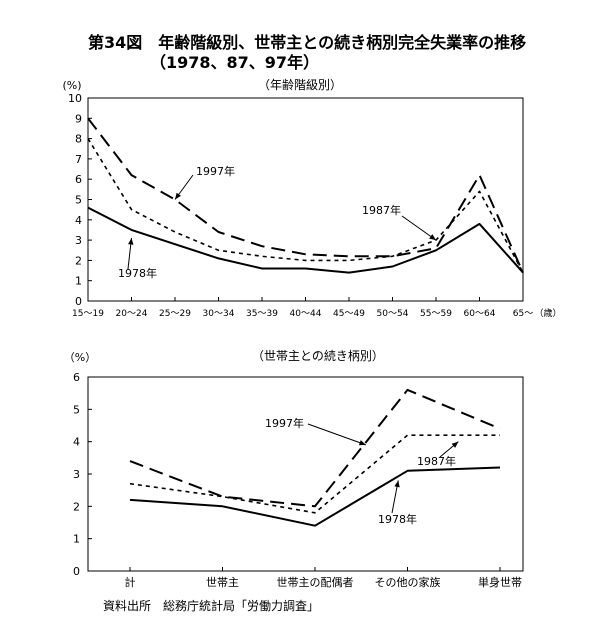 The width and height of the screenshot is (599, 632). What do you see at coordinates (349, 314) in the screenshot?
I see `x-tick-label: 45～49` at bounding box center [349, 314].